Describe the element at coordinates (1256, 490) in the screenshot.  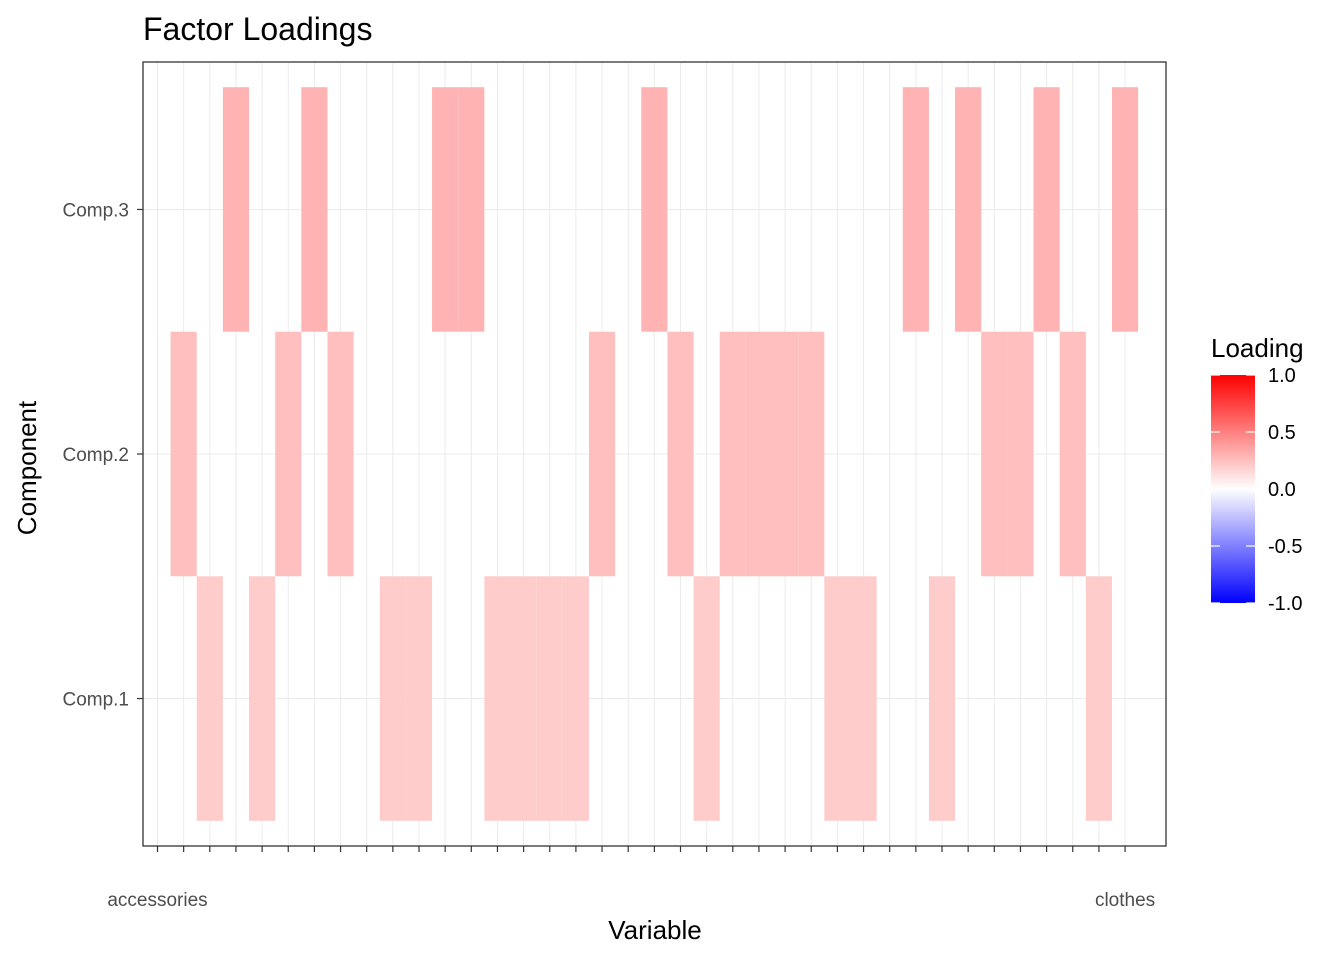
I see `legend-ticks: 1.0 0.5 0.0 -0.5 -1.0` at that location.